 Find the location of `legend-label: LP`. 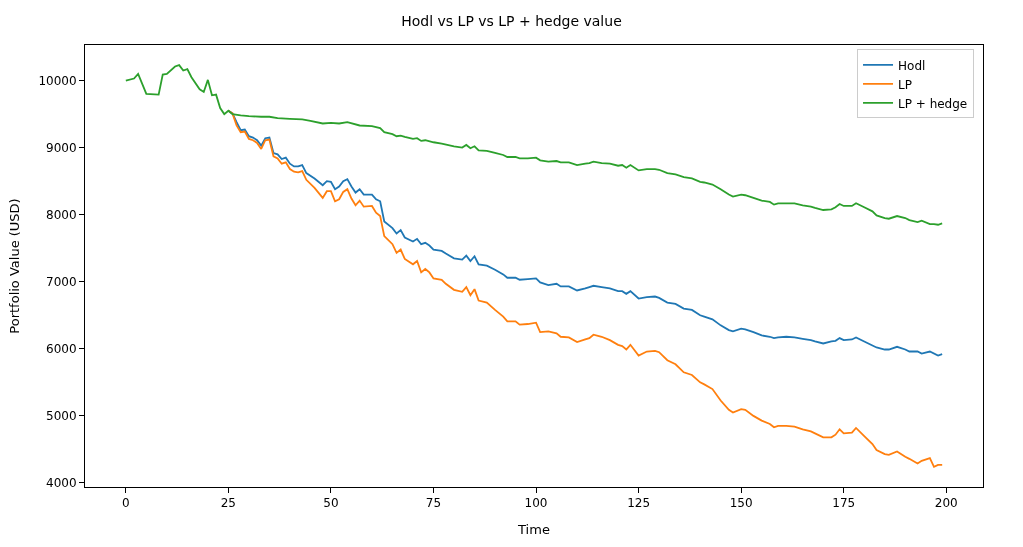

legend-label: LP is located at coordinates (905, 84).